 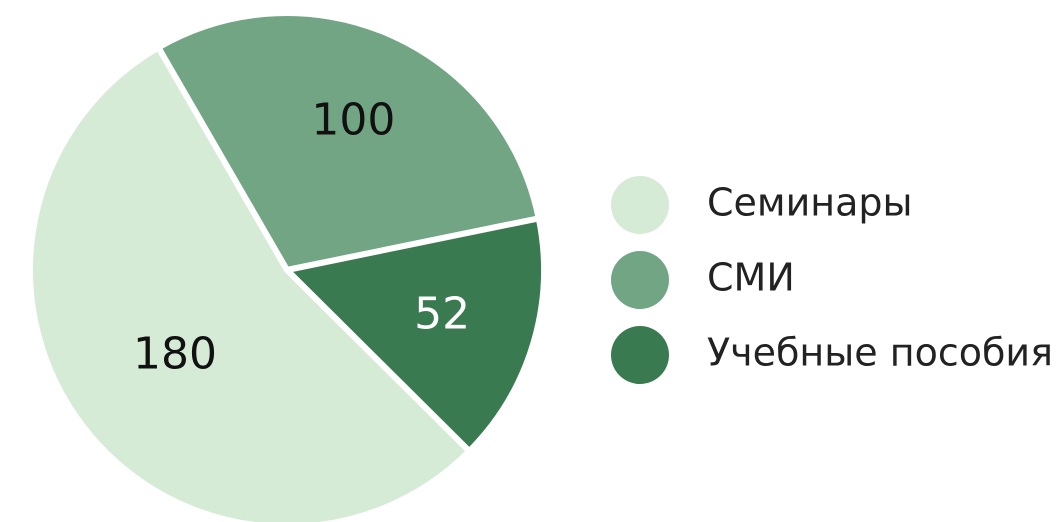 What do you see at coordinates (353, 119) in the screenshot?
I see `data-label: 100` at bounding box center [353, 119].